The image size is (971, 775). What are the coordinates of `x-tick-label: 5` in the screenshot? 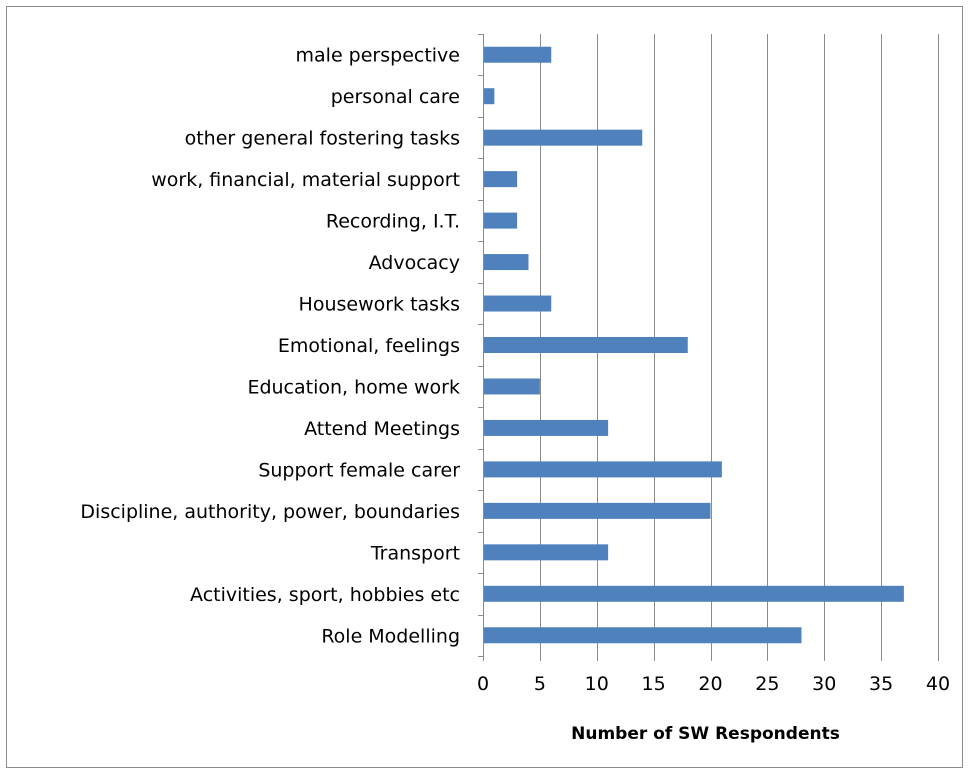 It's located at (540, 684).